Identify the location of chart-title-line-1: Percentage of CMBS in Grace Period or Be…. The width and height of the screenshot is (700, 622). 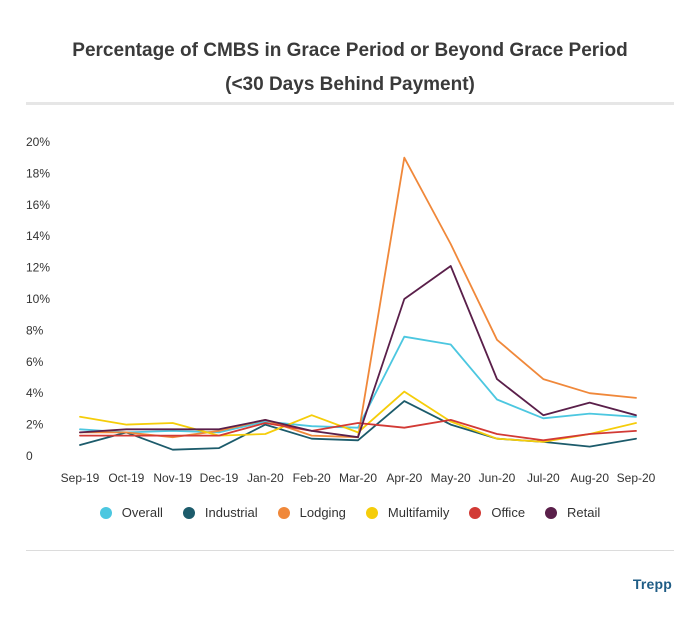
(350, 50).